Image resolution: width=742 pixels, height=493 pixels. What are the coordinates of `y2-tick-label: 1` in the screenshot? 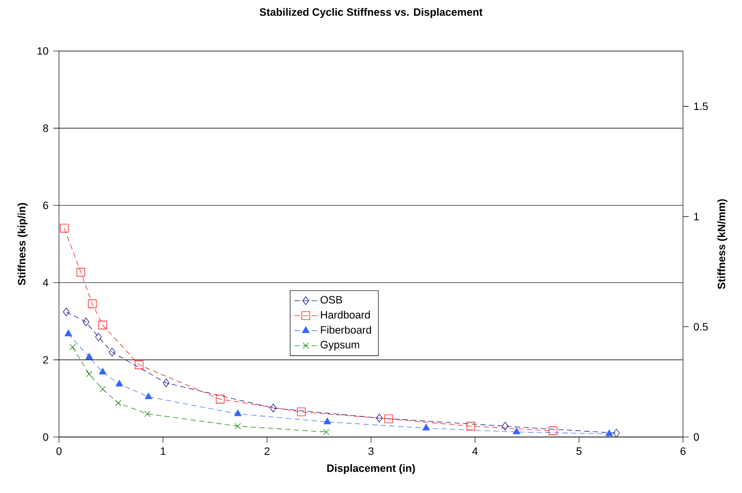 It's located at (696, 216).